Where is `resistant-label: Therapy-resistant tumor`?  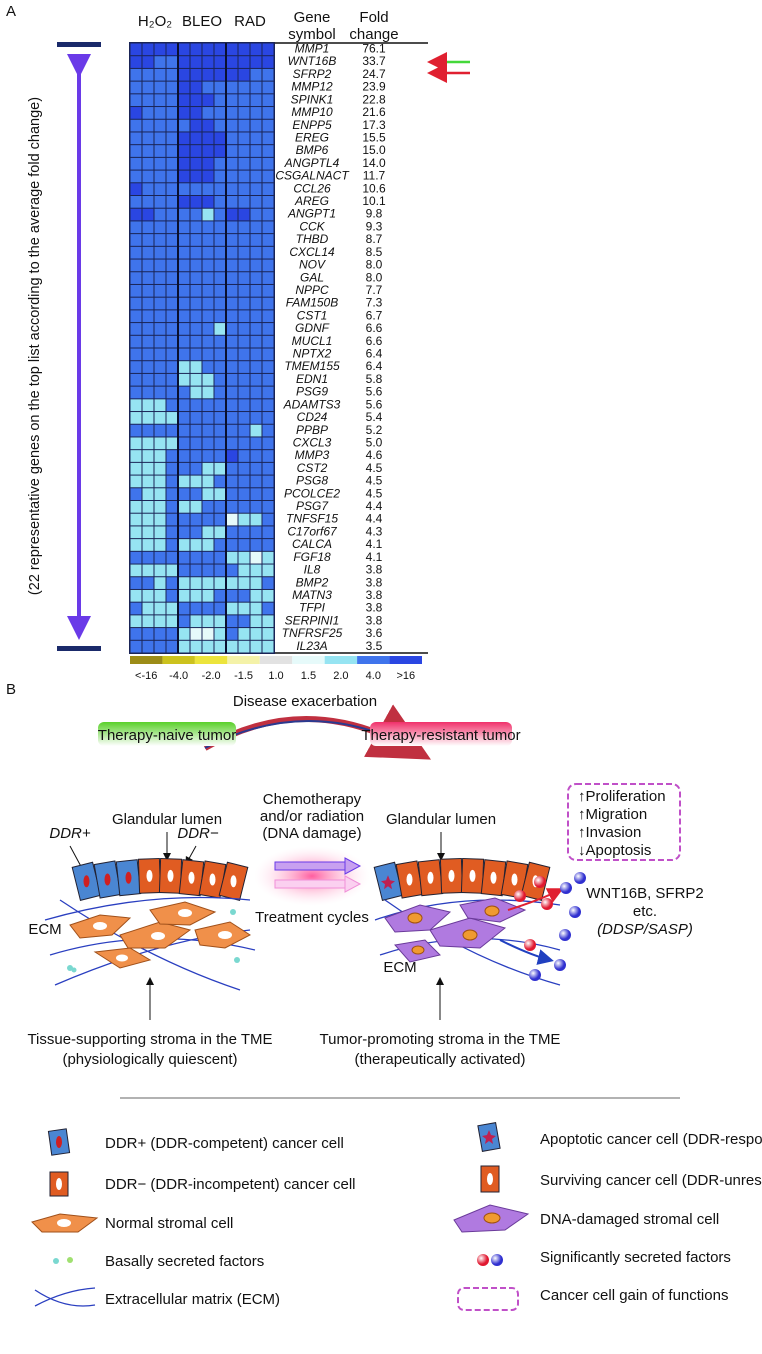 resistant-label: Therapy-resistant tumor is located at coordinates (440, 735).